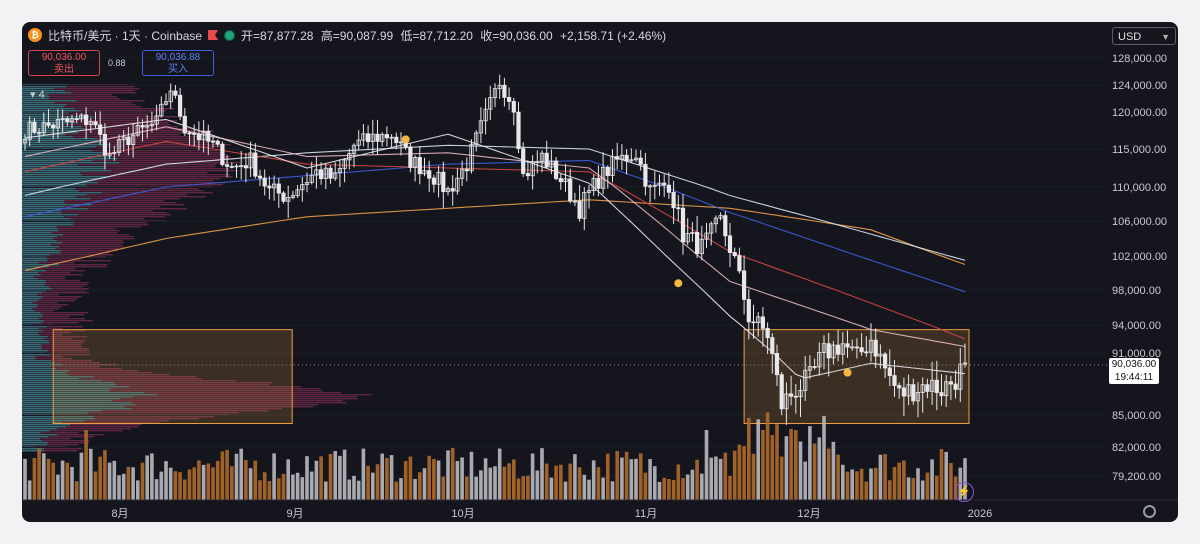 Image resolution: width=1200 pixels, height=544 pixels. I want to click on sell-button: 90,036.00 卖出, so click(64, 63).